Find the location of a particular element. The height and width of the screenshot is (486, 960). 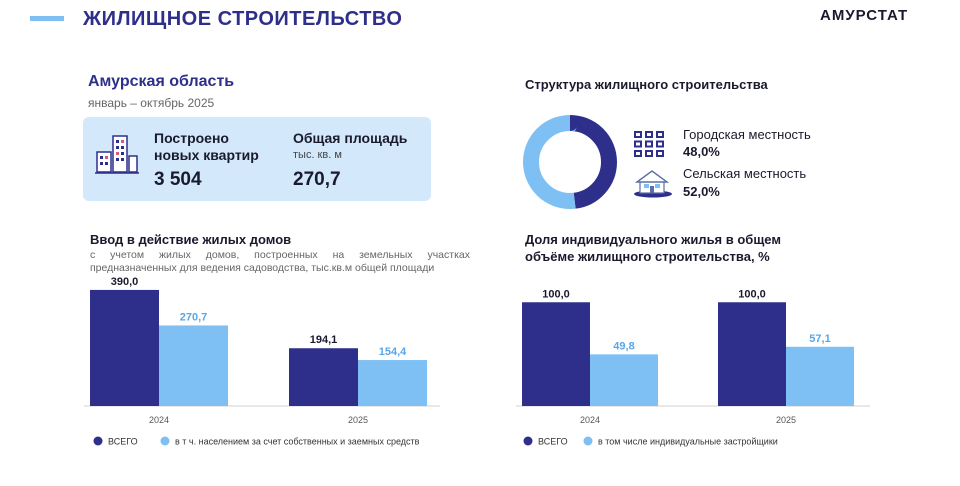

apartment-building-icon is located at coordinates (649, 144).